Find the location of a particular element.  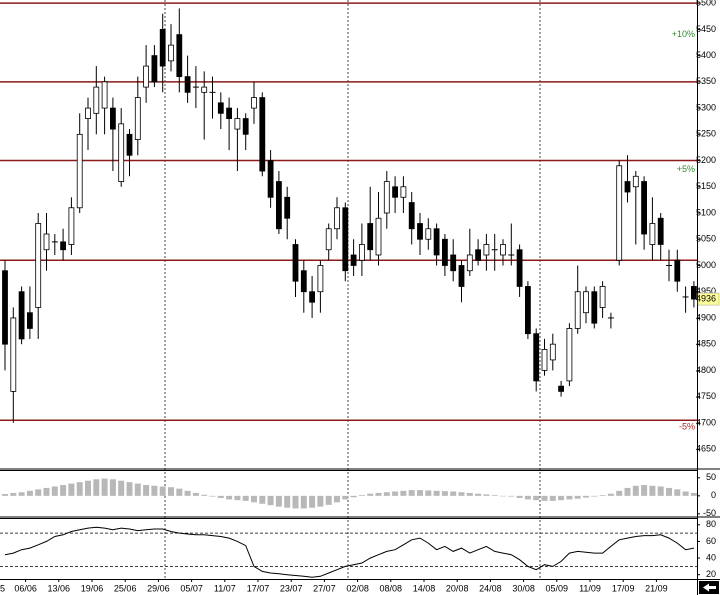

annotation: +5% is located at coordinates (686, 169).